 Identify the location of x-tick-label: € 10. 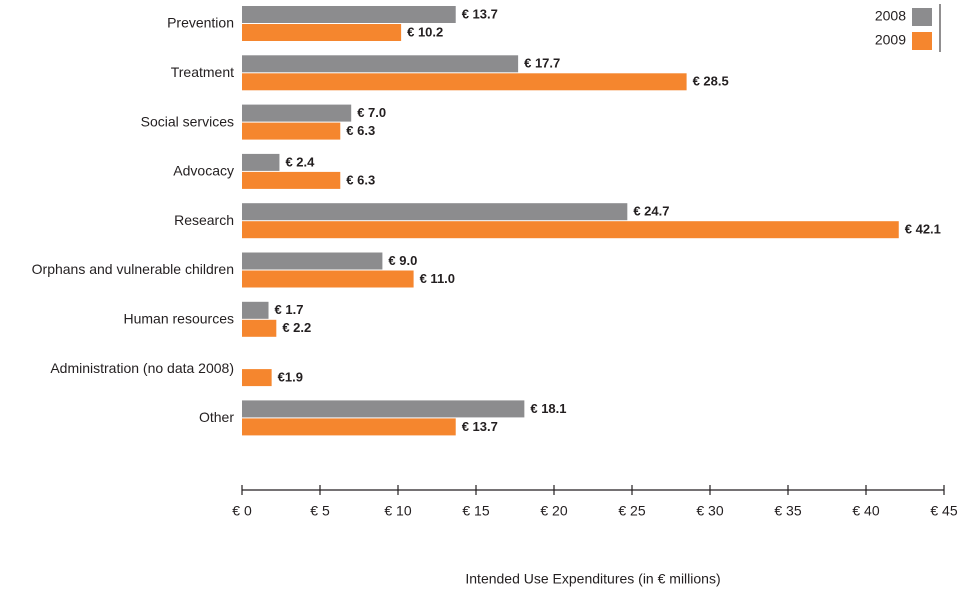
(397, 511).